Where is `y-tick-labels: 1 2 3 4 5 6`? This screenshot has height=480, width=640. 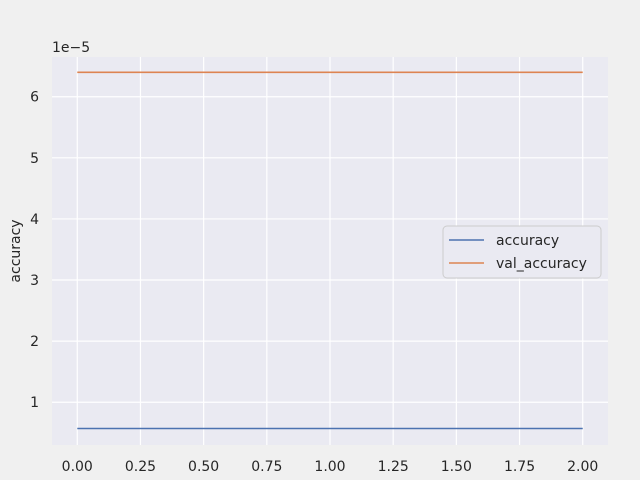 y-tick-labels: 1 2 3 4 5 6 is located at coordinates (34, 251).